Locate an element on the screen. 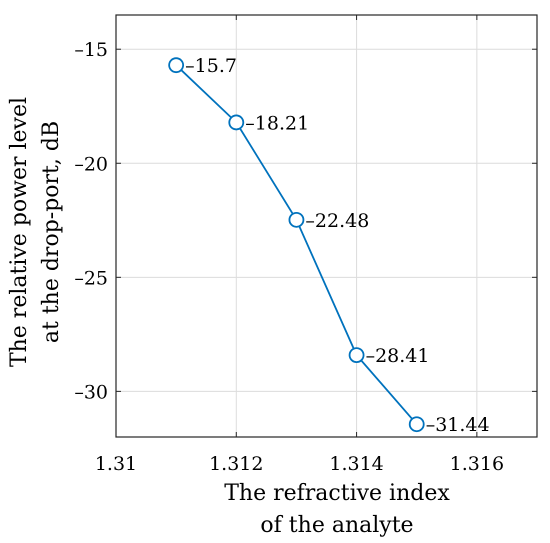 The image size is (550, 543). x-axis-title-line-2: of the analyte is located at coordinates (336, 525).